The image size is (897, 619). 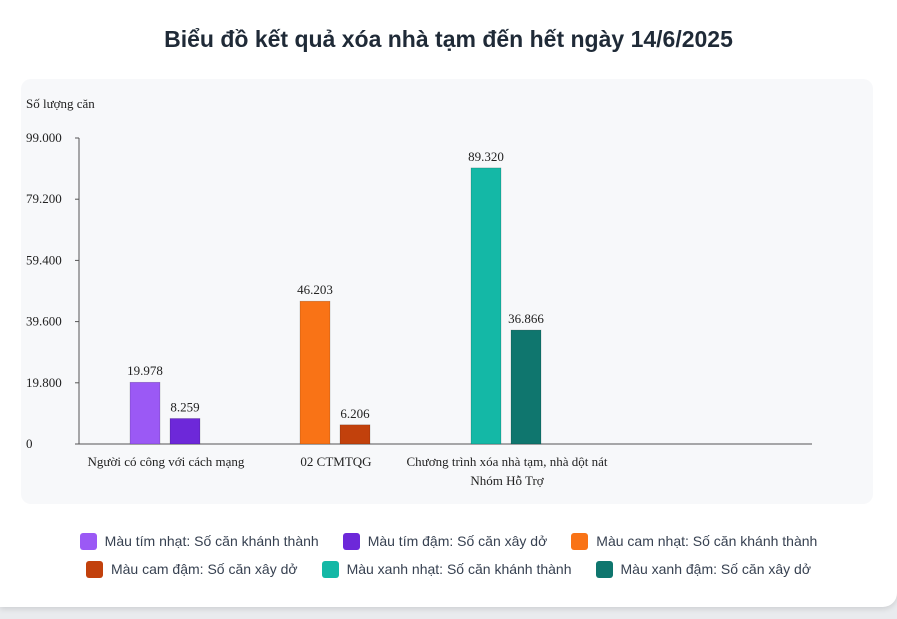 What do you see at coordinates (145, 370) in the screenshot?
I see `bar-value-label: 19.978` at bounding box center [145, 370].